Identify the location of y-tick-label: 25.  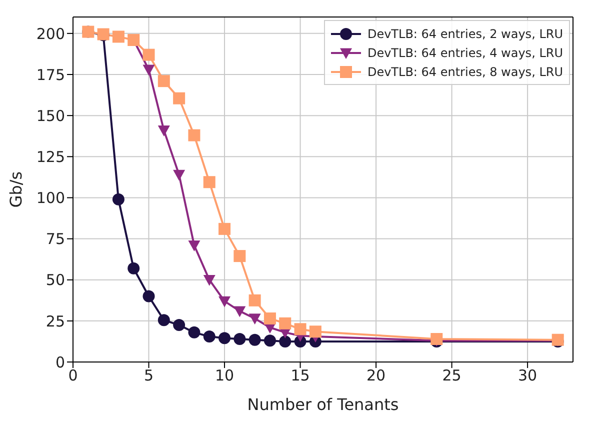
(55, 321).